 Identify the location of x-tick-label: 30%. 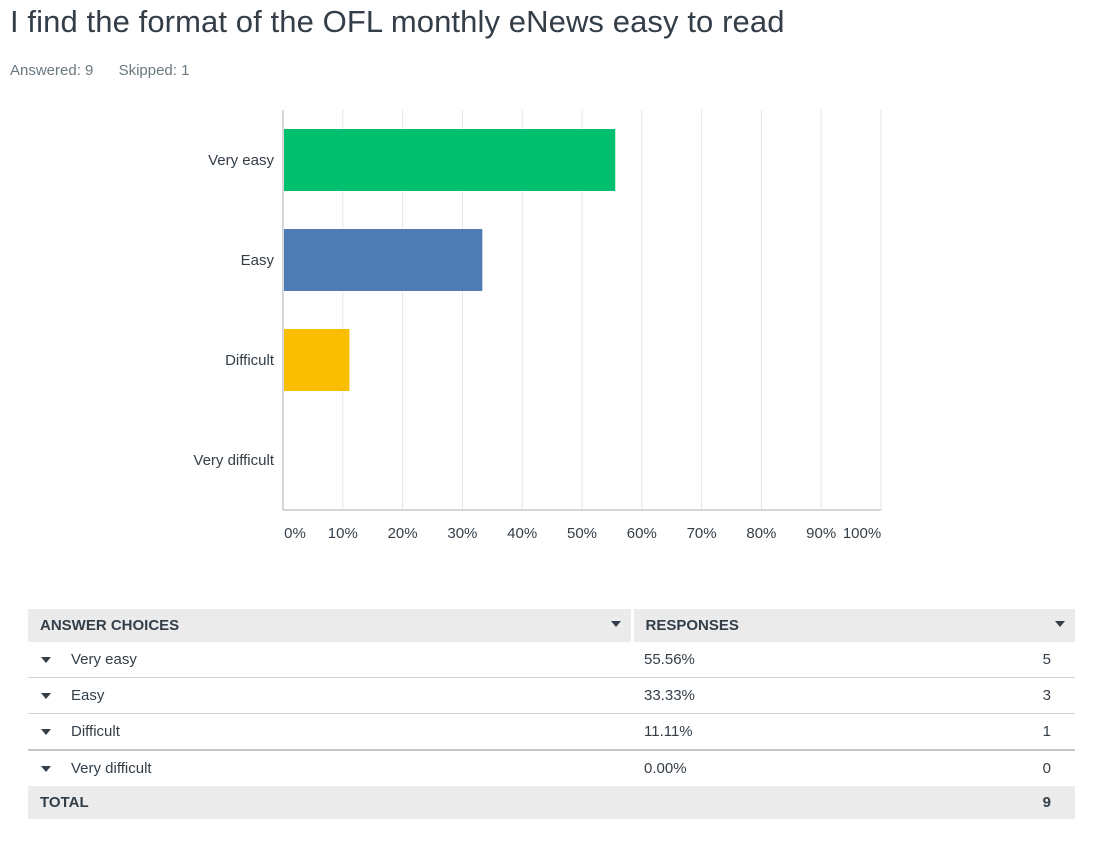
(462, 533).